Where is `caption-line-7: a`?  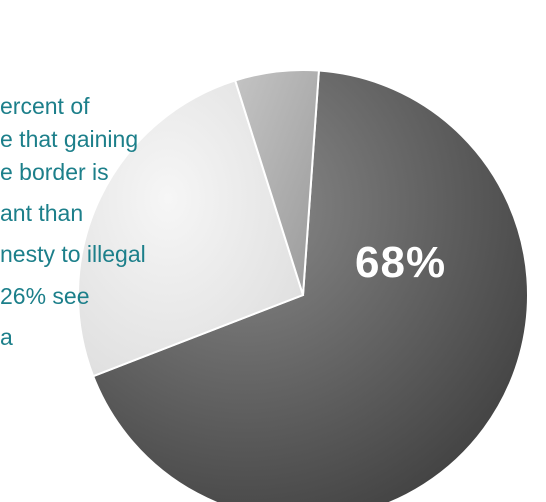
caption-line-7: a is located at coordinates (6, 337).